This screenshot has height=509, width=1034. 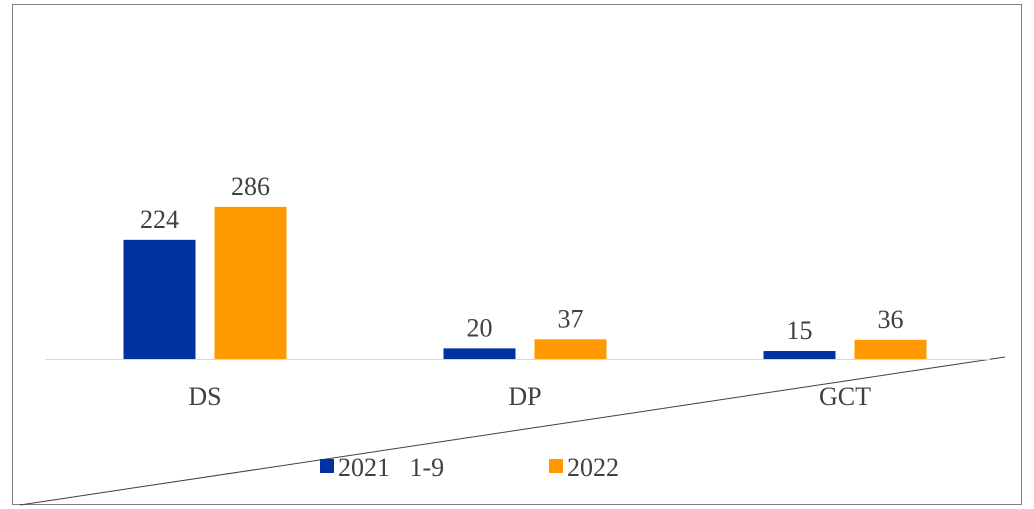 What do you see at coordinates (204, 396) in the screenshot?
I see `x-tick-label: DS` at bounding box center [204, 396].